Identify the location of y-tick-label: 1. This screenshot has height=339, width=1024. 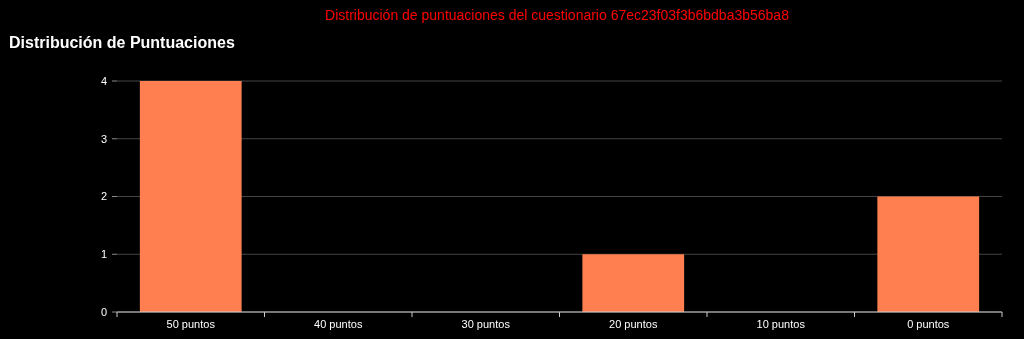
(103, 254).